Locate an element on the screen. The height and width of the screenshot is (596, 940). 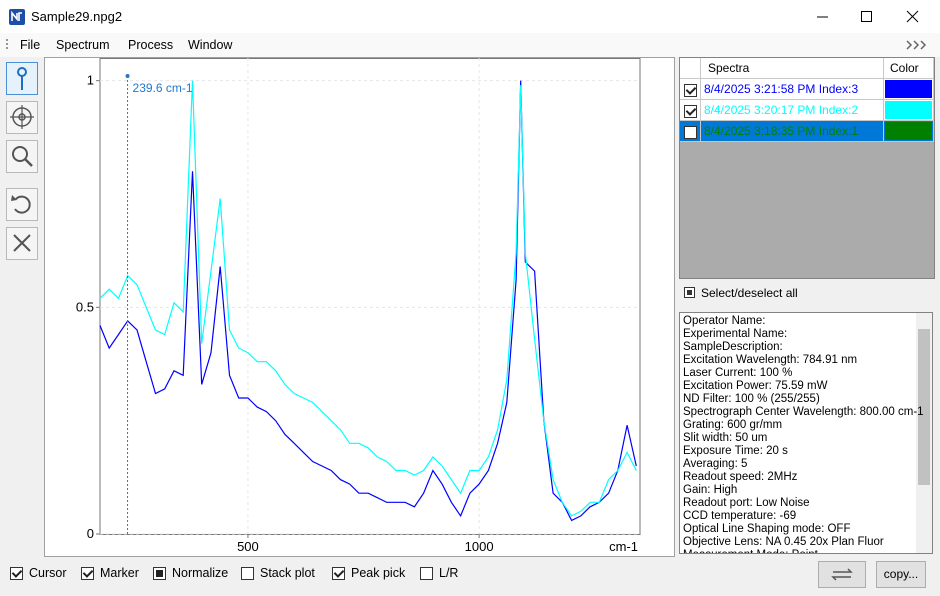
option-label: Normalize is located at coordinates (200, 573).